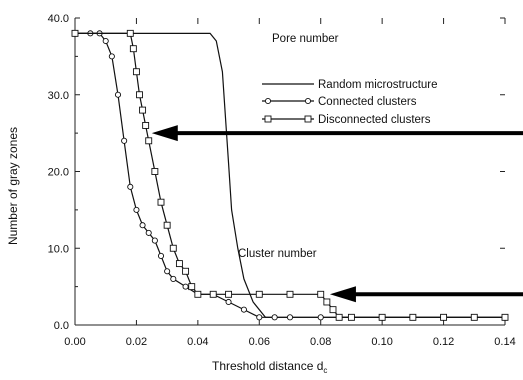 The width and height of the screenshot is (523, 380). I want to click on x-tick-label-1: 0.02, so click(136, 342).